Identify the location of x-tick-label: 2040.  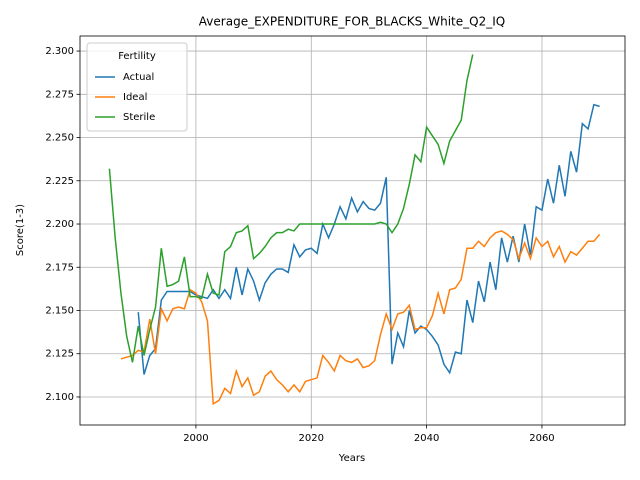
(426, 438).